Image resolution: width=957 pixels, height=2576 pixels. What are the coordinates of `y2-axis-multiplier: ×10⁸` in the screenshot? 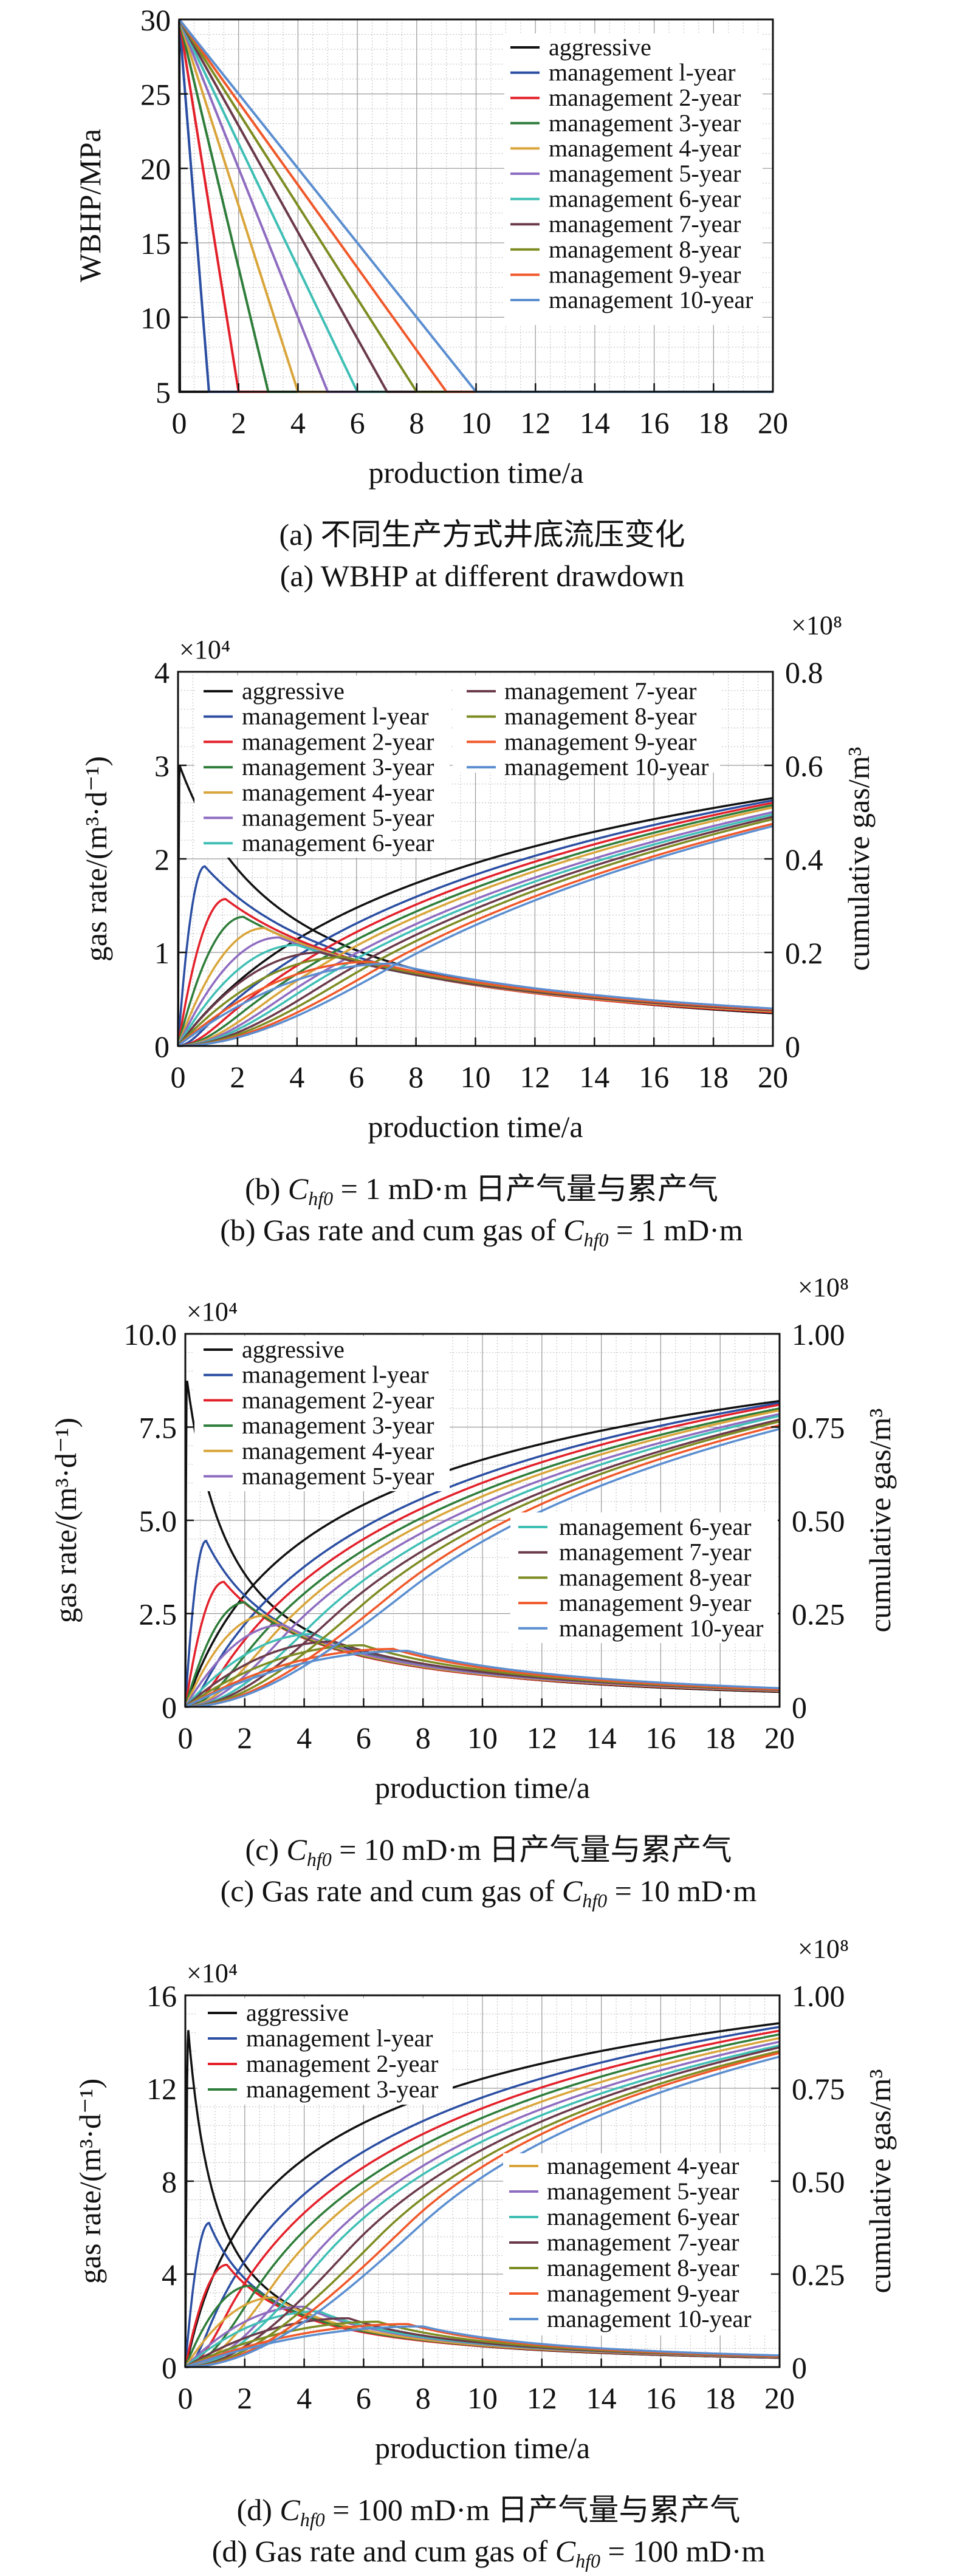 It's located at (823, 1949).